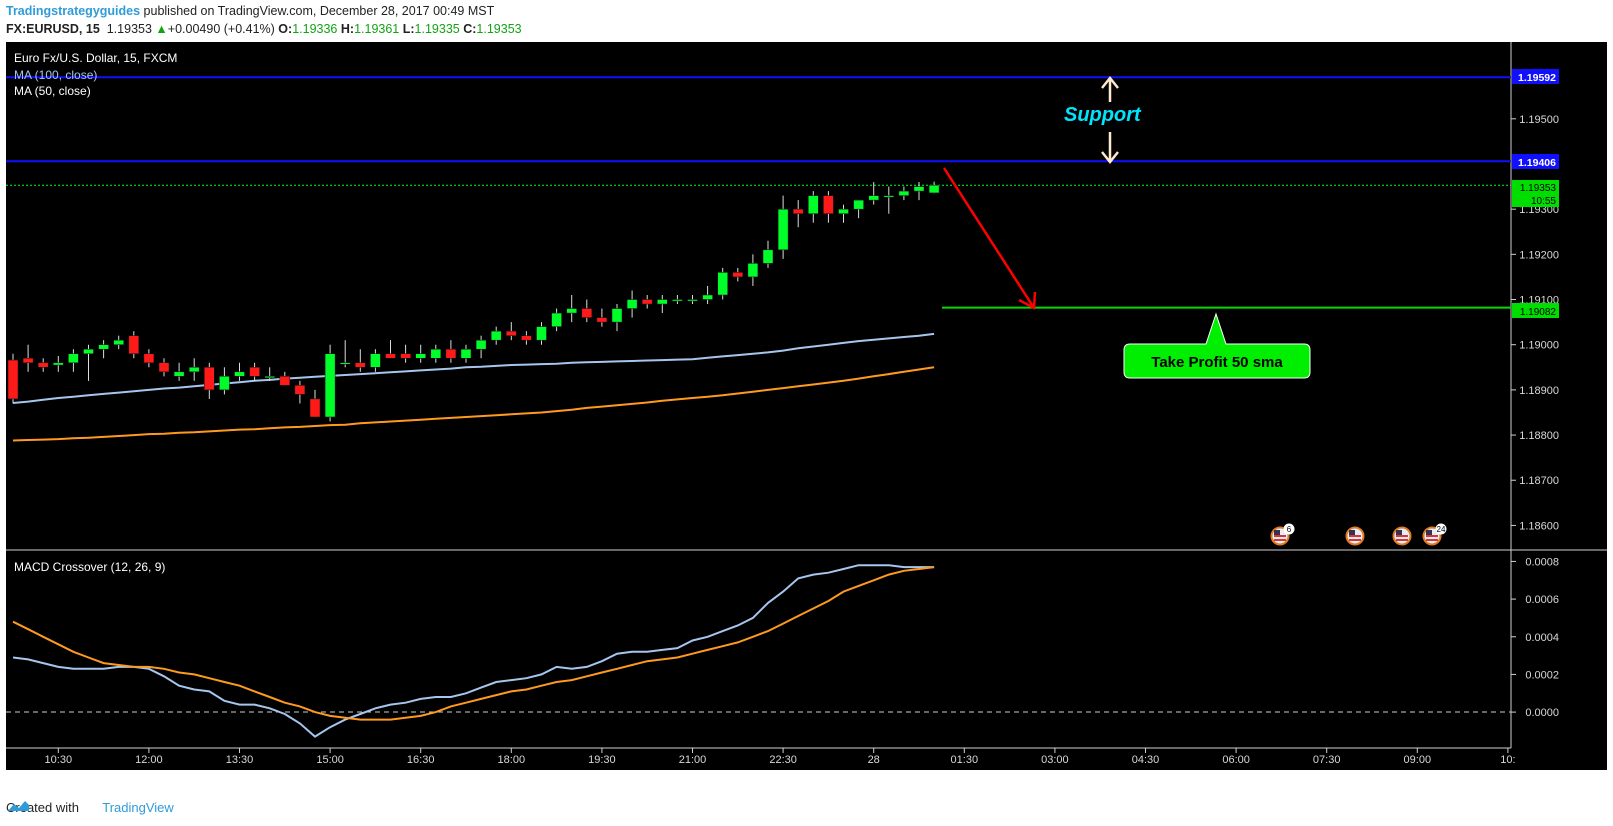 This screenshot has width=1613, height=826. What do you see at coordinates (1236, 760) in the screenshot?
I see `time-tick-label: 06:00` at bounding box center [1236, 760].